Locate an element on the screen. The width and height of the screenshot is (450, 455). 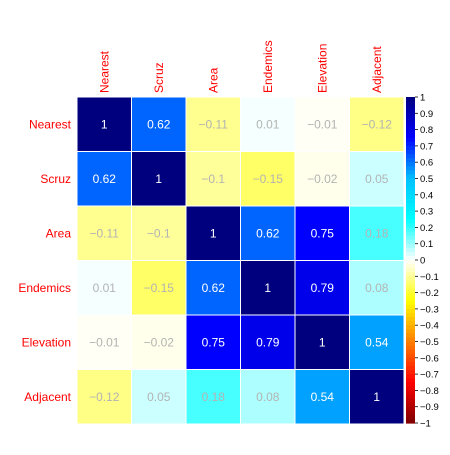
cell-value-label: 0.05 is located at coordinates (159, 397).